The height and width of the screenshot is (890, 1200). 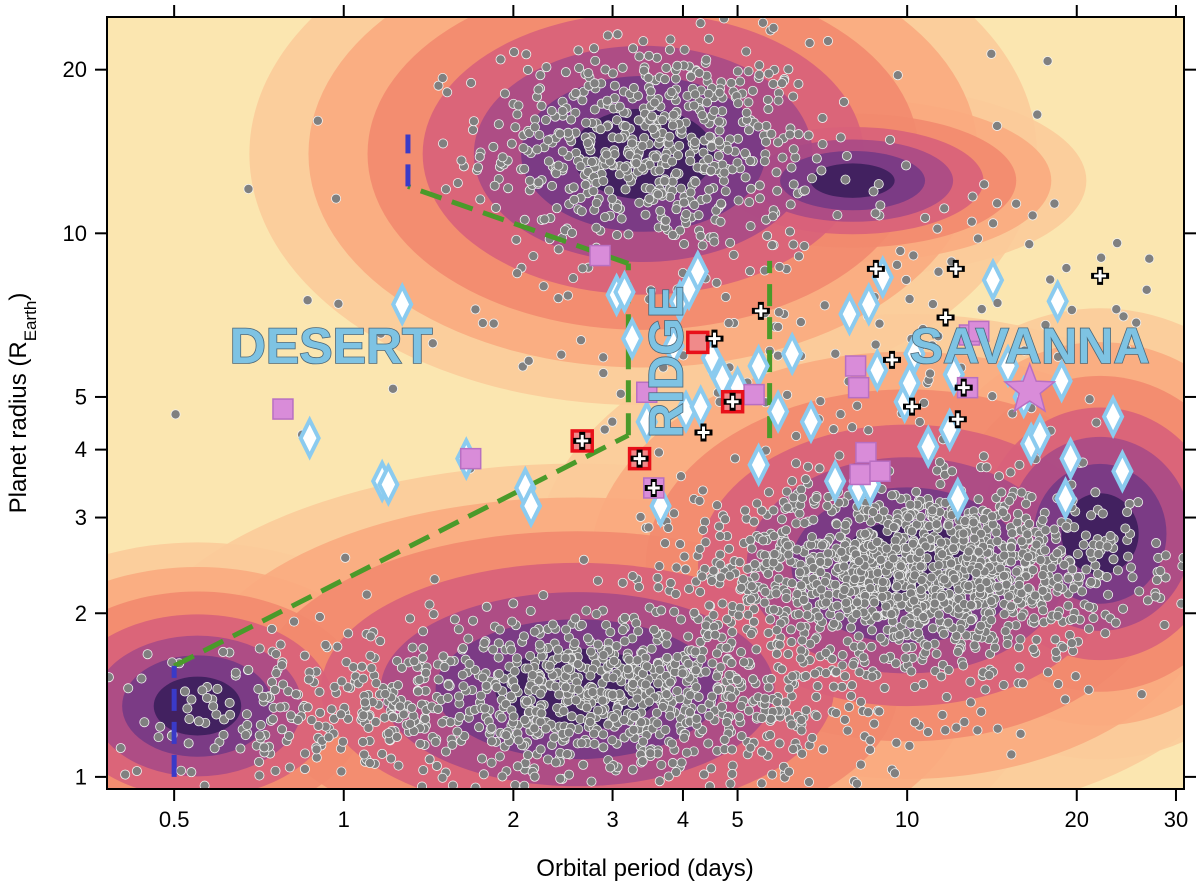 I want to click on x-tick-label: 1, so click(x=344, y=819).